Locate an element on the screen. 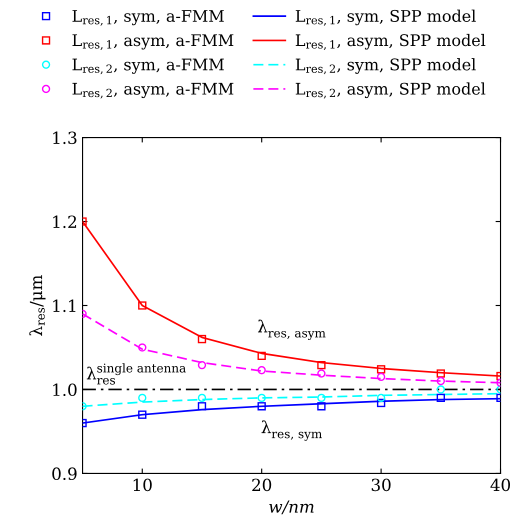 This screenshot has height=529, width=516. legend-label: L$_{res,1}$, sym, a-FMM is located at coordinates (148, 18).